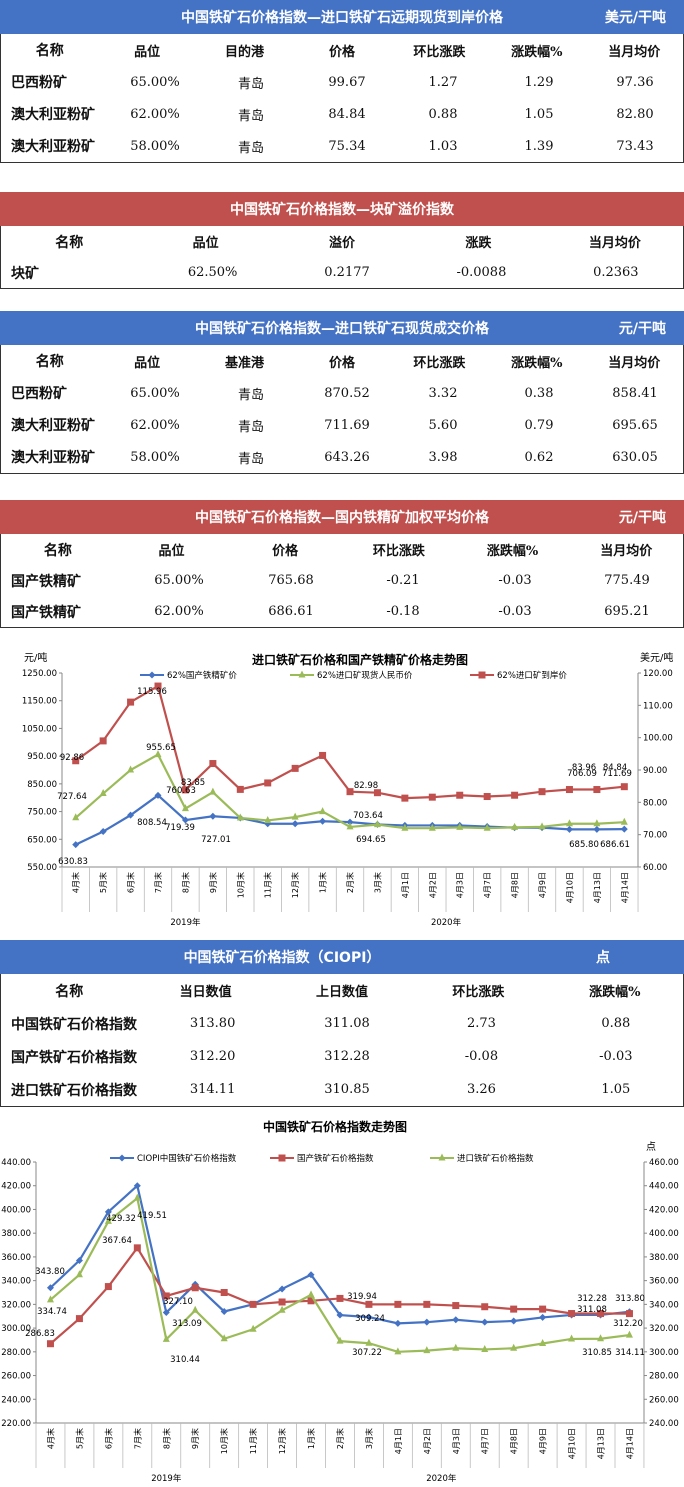 The image size is (684, 1487). Describe the element at coordinates (342, 992) in the screenshot. I see `column-header: 上日数值` at that location.